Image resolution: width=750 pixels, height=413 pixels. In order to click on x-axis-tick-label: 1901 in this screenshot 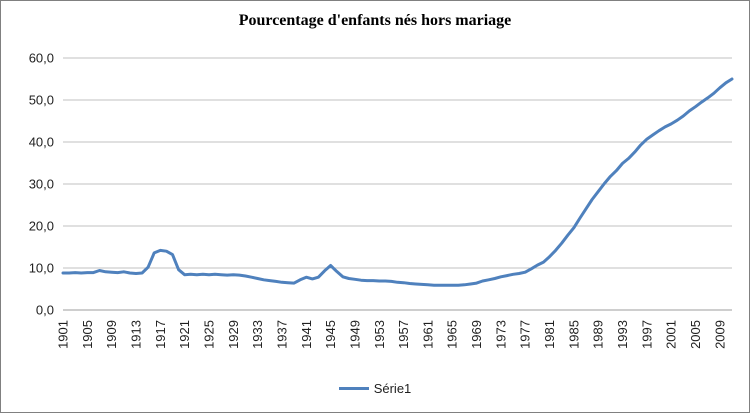, I will do `click(63, 334)`.